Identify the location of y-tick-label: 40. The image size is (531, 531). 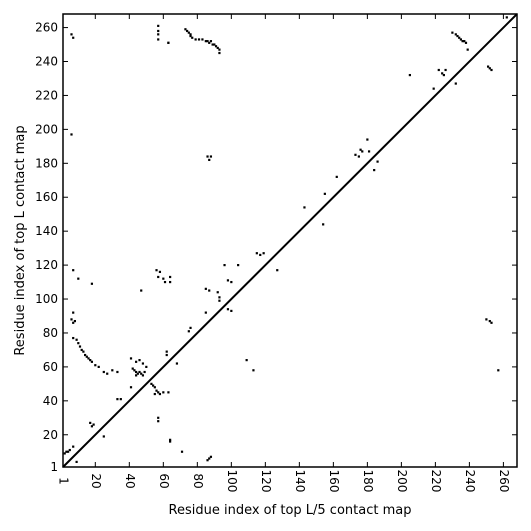
(50, 401).